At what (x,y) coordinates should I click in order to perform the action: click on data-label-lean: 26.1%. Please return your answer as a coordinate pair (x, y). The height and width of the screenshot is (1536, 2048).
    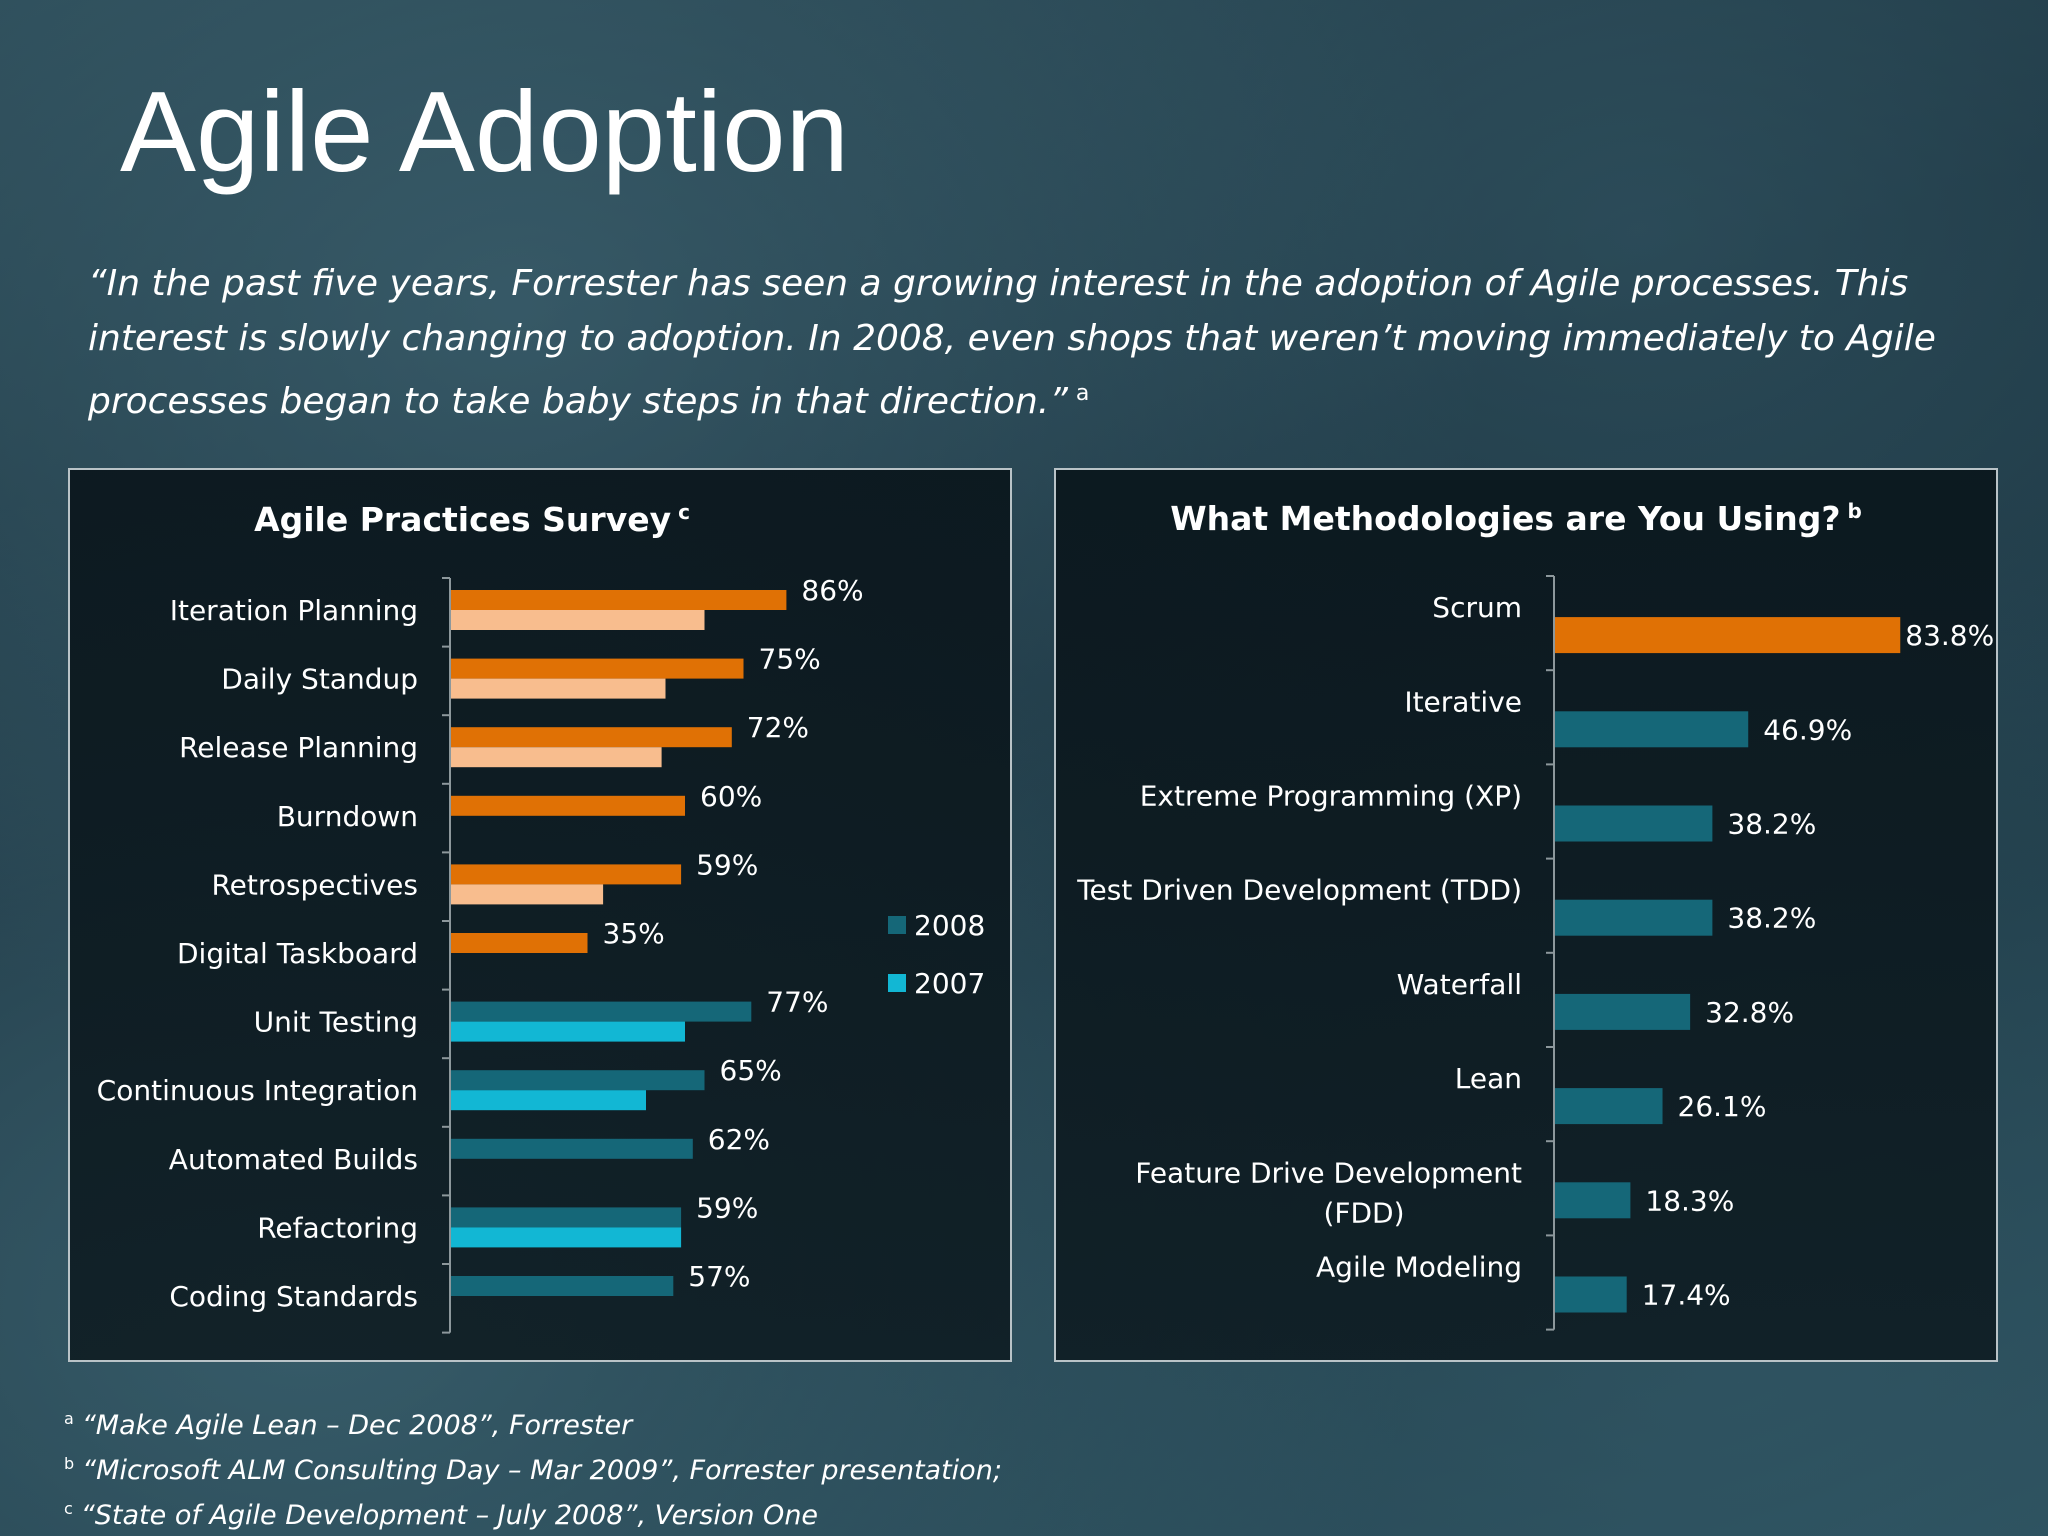
    Looking at the image, I should click on (1722, 1106).